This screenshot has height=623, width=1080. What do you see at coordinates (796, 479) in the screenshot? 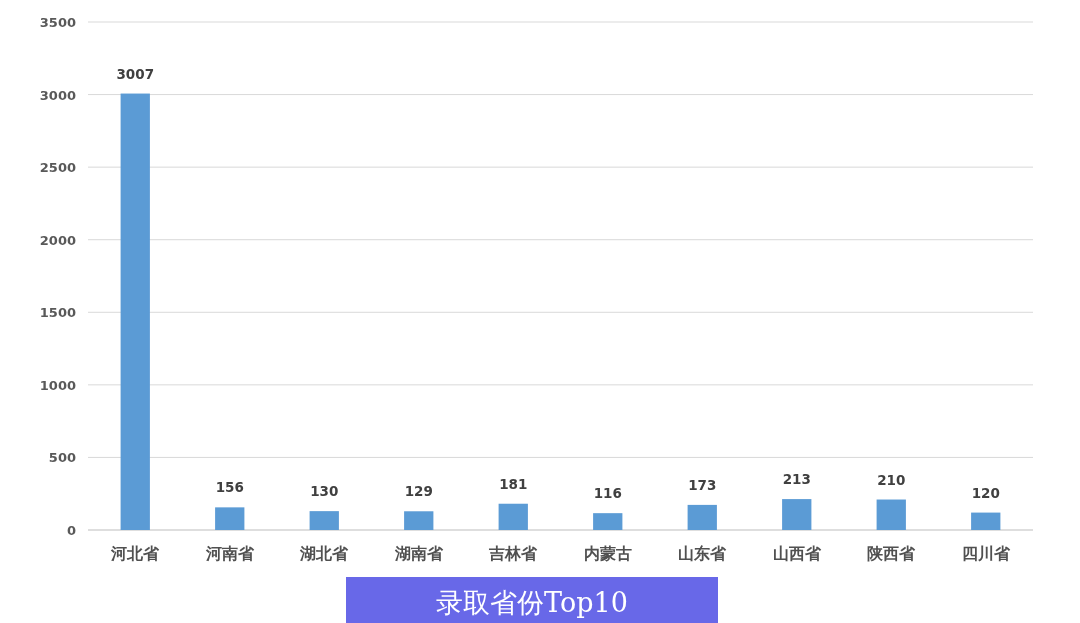
I see `data-label: 213` at bounding box center [796, 479].